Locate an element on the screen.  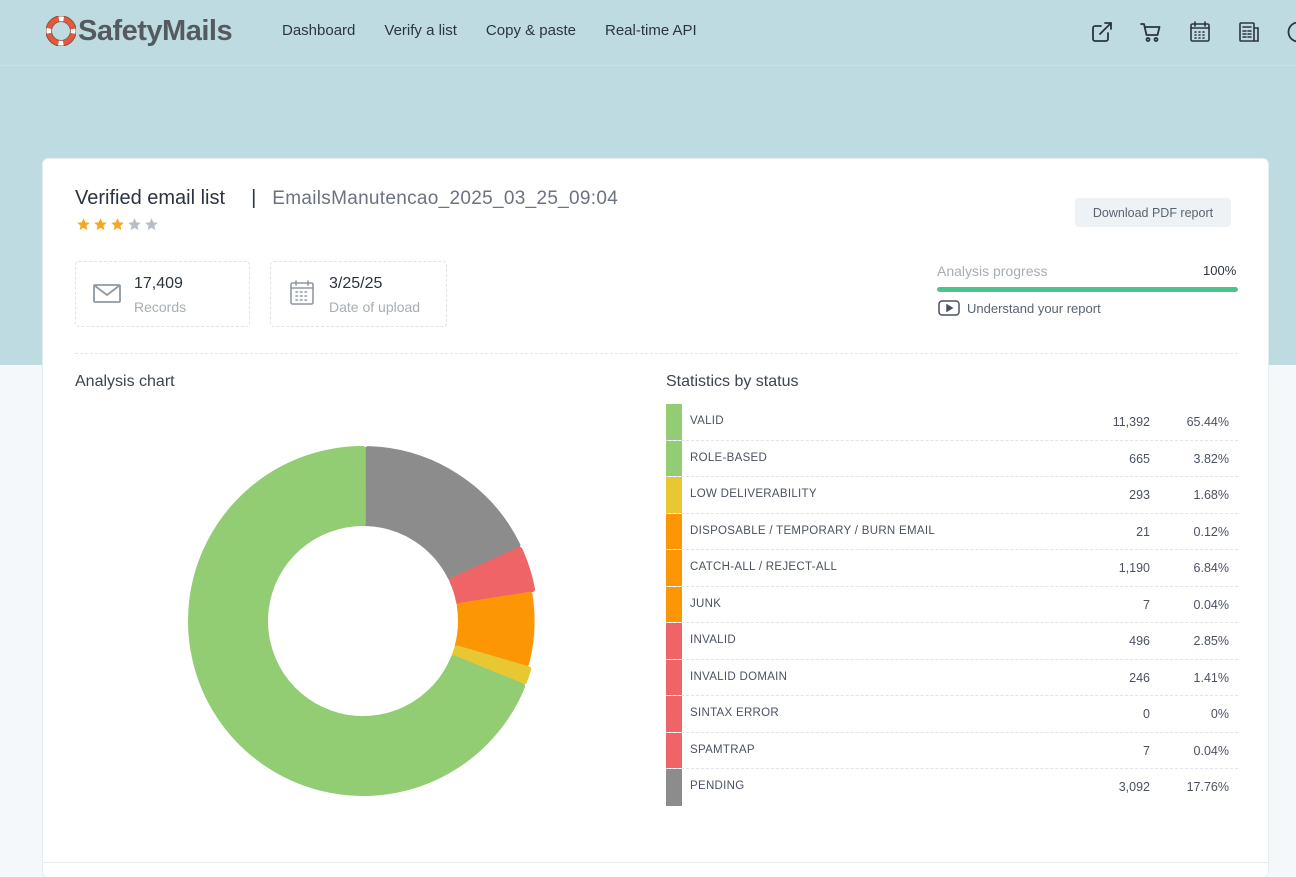
records-value: 17,409 is located at coordinates (158, 283).